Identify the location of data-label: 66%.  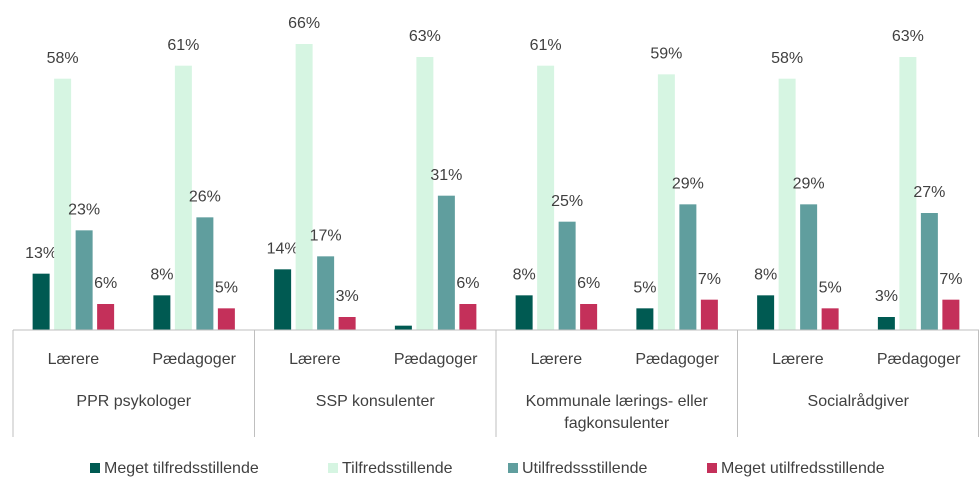
(304, 23).